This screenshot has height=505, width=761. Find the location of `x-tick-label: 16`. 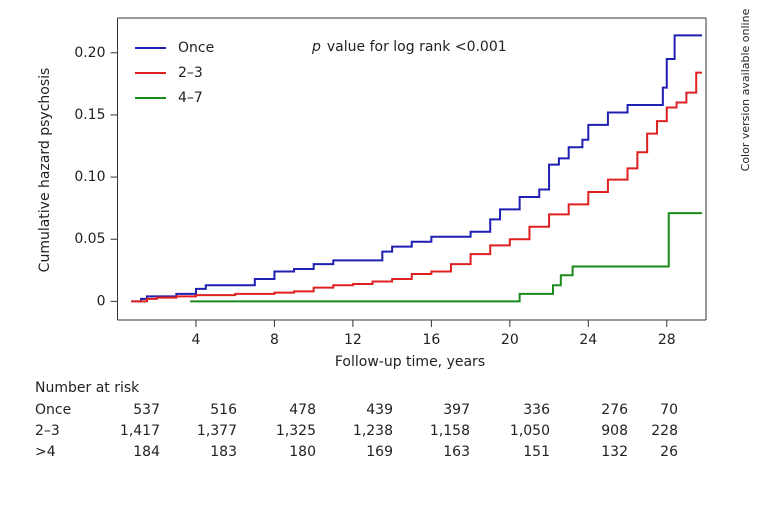

x-tick-label: 16 is located at coordinates (431, 340).